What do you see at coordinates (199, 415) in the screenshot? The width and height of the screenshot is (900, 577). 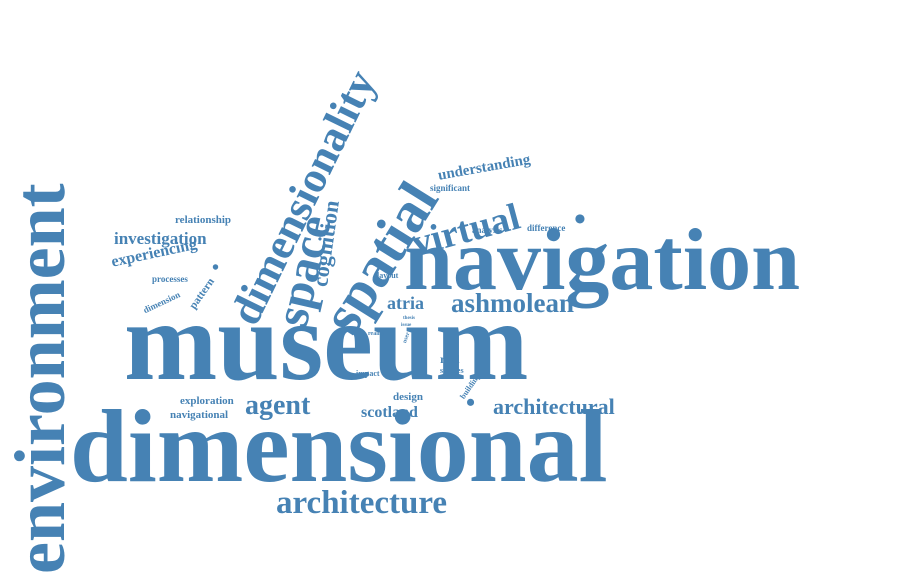 I see `word-navigational: navigational` at bounding box center [199, 415].